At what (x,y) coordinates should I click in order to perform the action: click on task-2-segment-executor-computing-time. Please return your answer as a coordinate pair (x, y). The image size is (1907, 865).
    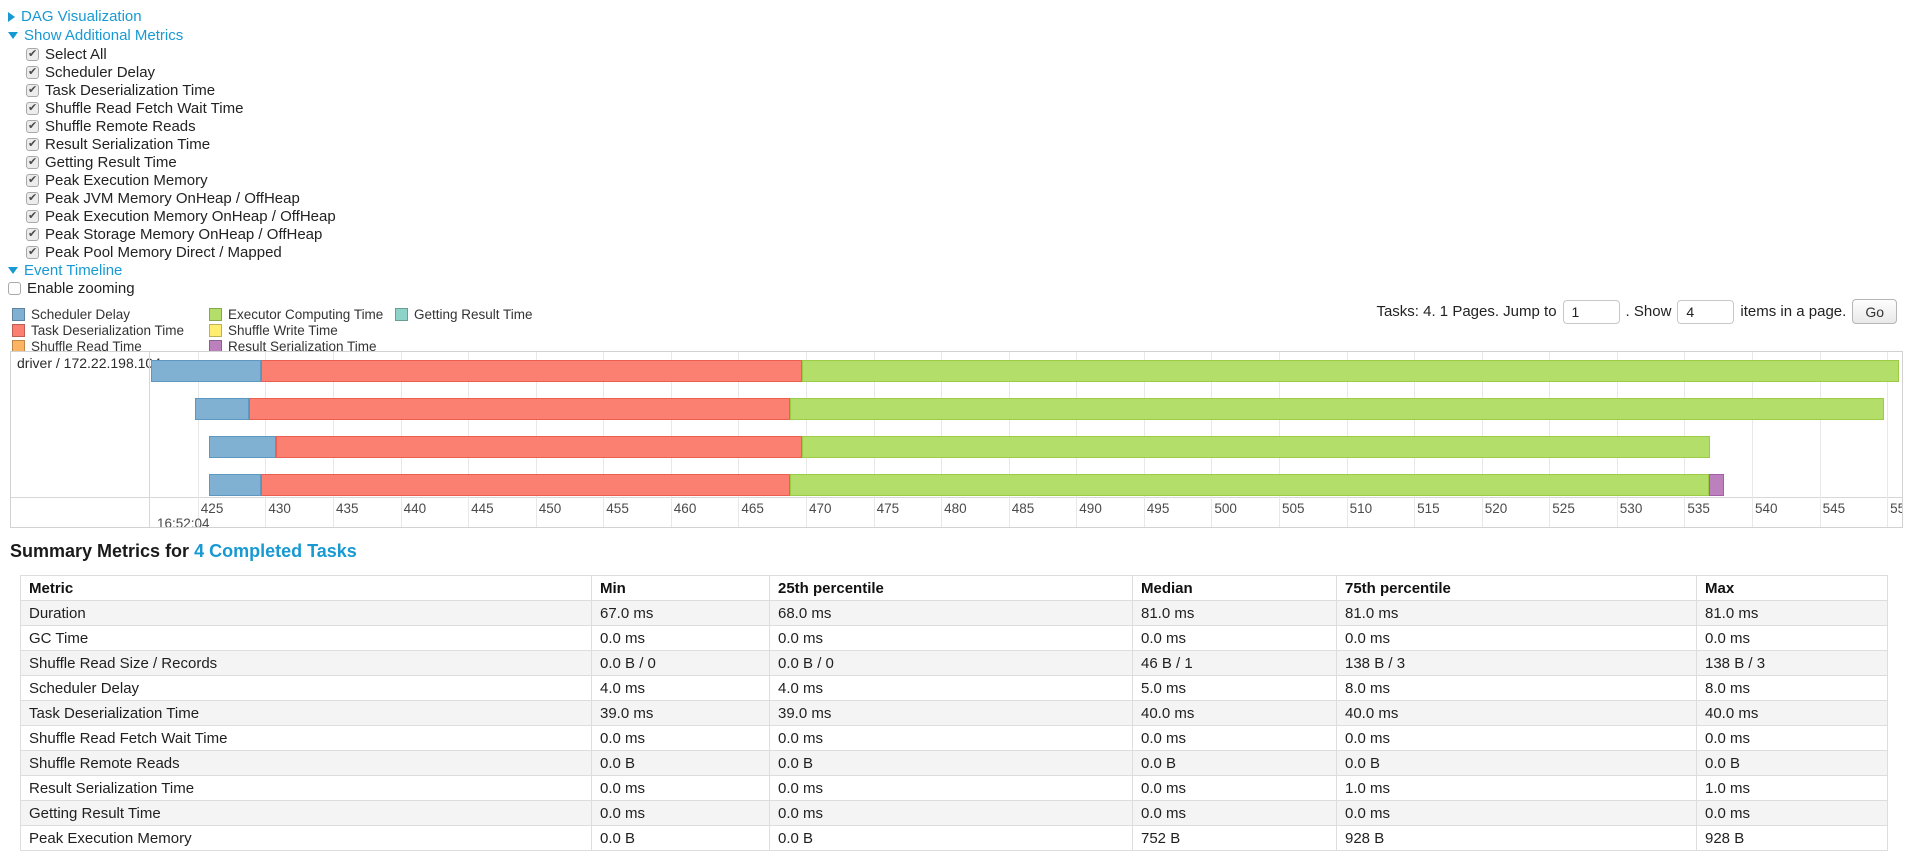
    Looking at the image, I should click on (1256, 447).